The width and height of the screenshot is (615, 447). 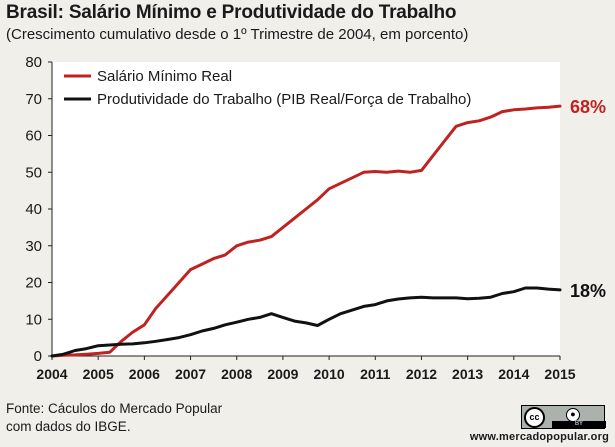 What do you see at coordinates (33, 209) in the screenshot?
I see `y-tick-label: 40` at bounding box center [33, 209].